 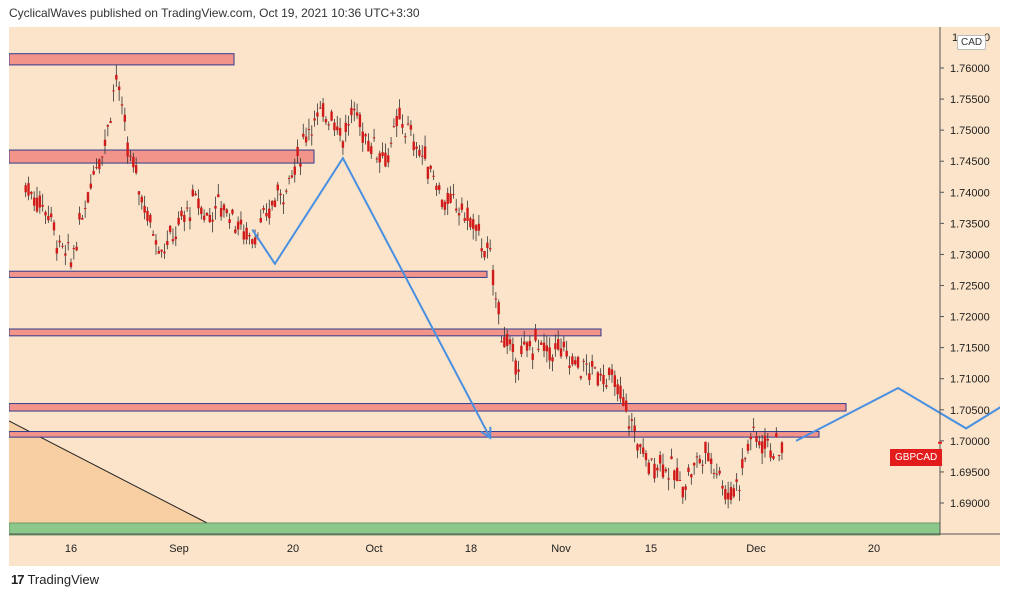 I want to click on time-tick-label: 15, so click(x=651, y=549).